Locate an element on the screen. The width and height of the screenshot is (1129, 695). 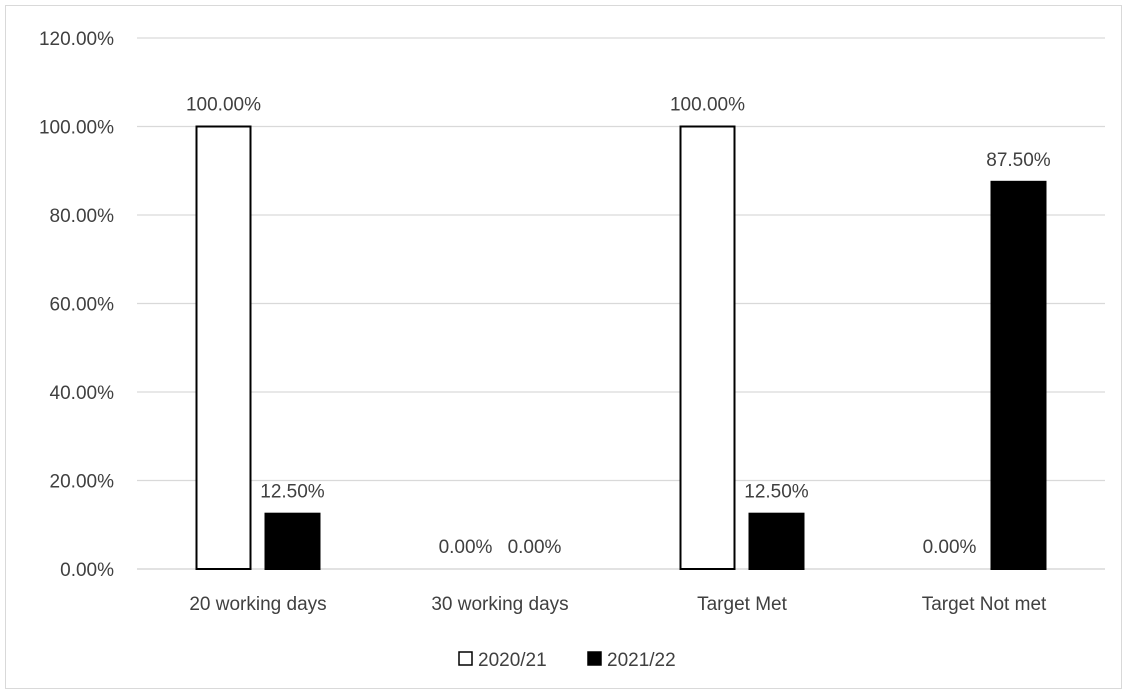
category-label: Target Not met is located at coordinates (984, 604).